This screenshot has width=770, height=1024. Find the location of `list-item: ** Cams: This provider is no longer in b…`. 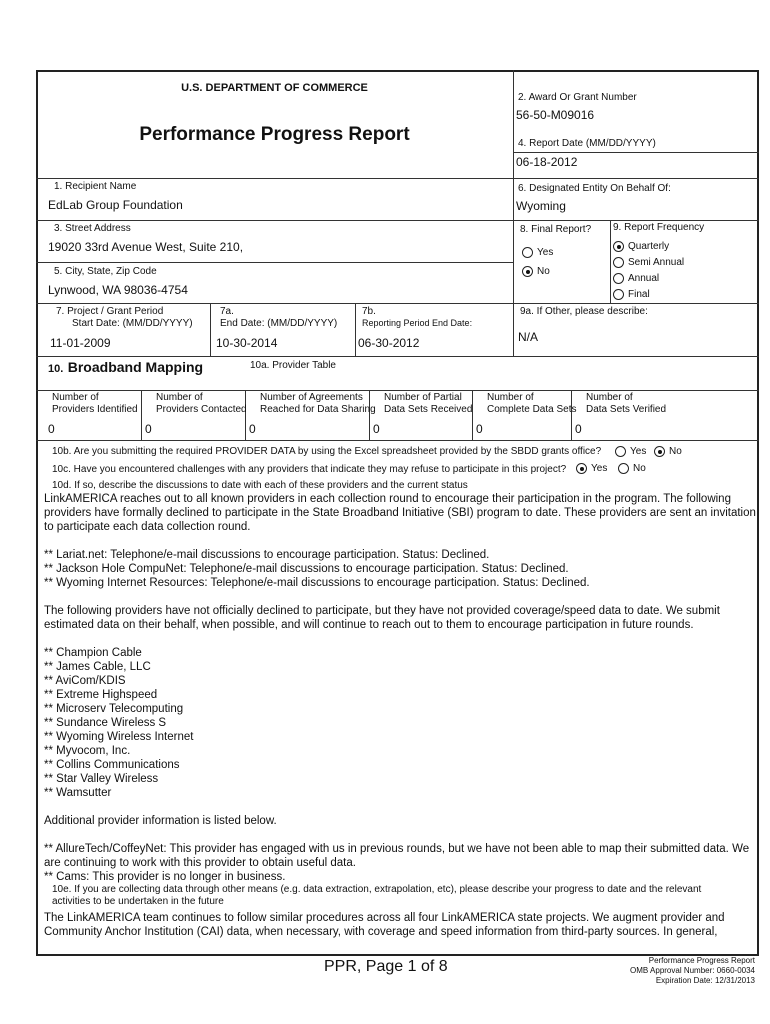

list-item: ** Cams: This provider is no longer in b… is located at coordinates (165, 877).